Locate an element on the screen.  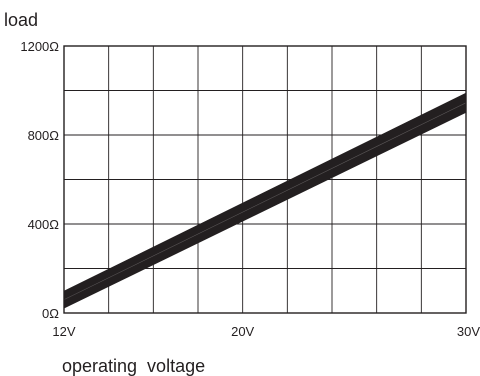
y-tick-label: 400Ω is located at coordinates (44, 224).